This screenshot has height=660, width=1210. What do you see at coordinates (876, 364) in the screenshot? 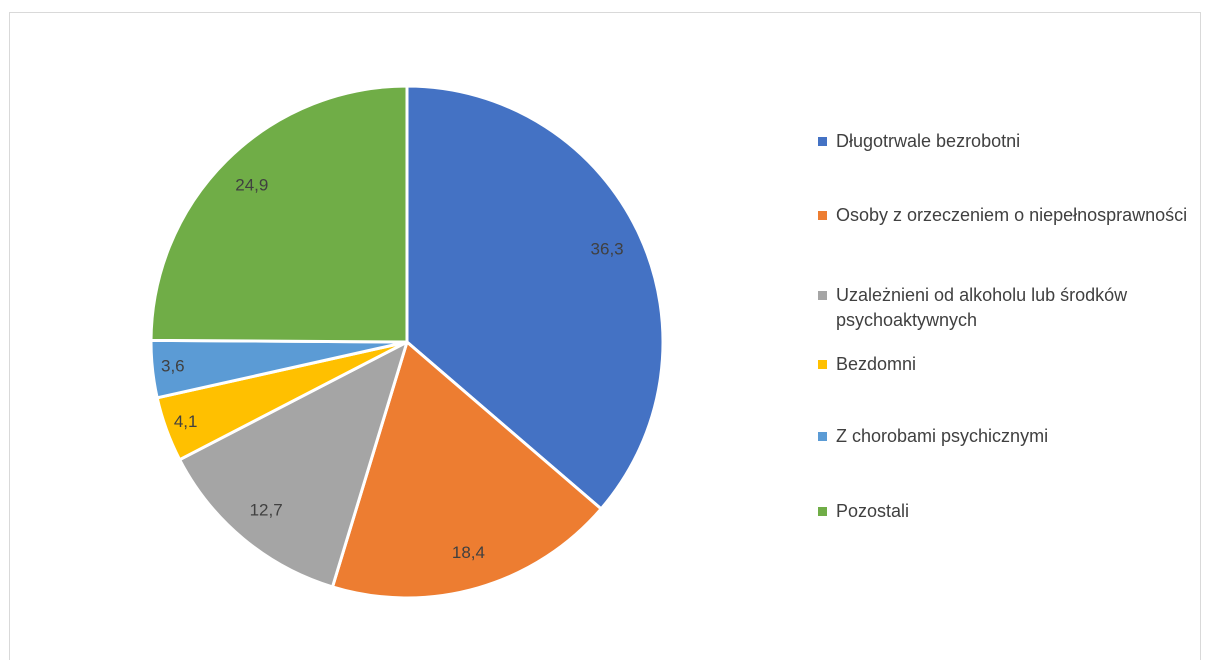
I see `legend-label: Bezdomni` at bounding box center [876, 364].